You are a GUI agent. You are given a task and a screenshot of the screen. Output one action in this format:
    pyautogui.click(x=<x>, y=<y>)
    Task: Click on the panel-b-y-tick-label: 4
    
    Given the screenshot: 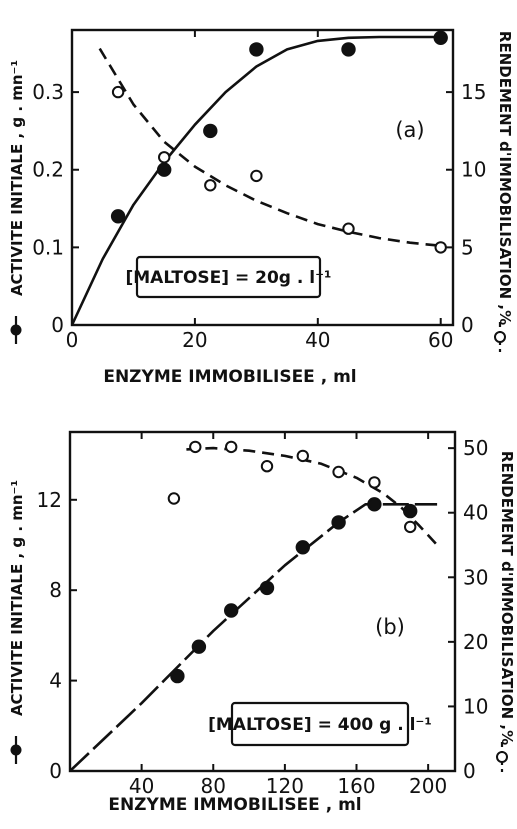 What is the action you would take?
    pyautogui.click(x=55, y=681)
    